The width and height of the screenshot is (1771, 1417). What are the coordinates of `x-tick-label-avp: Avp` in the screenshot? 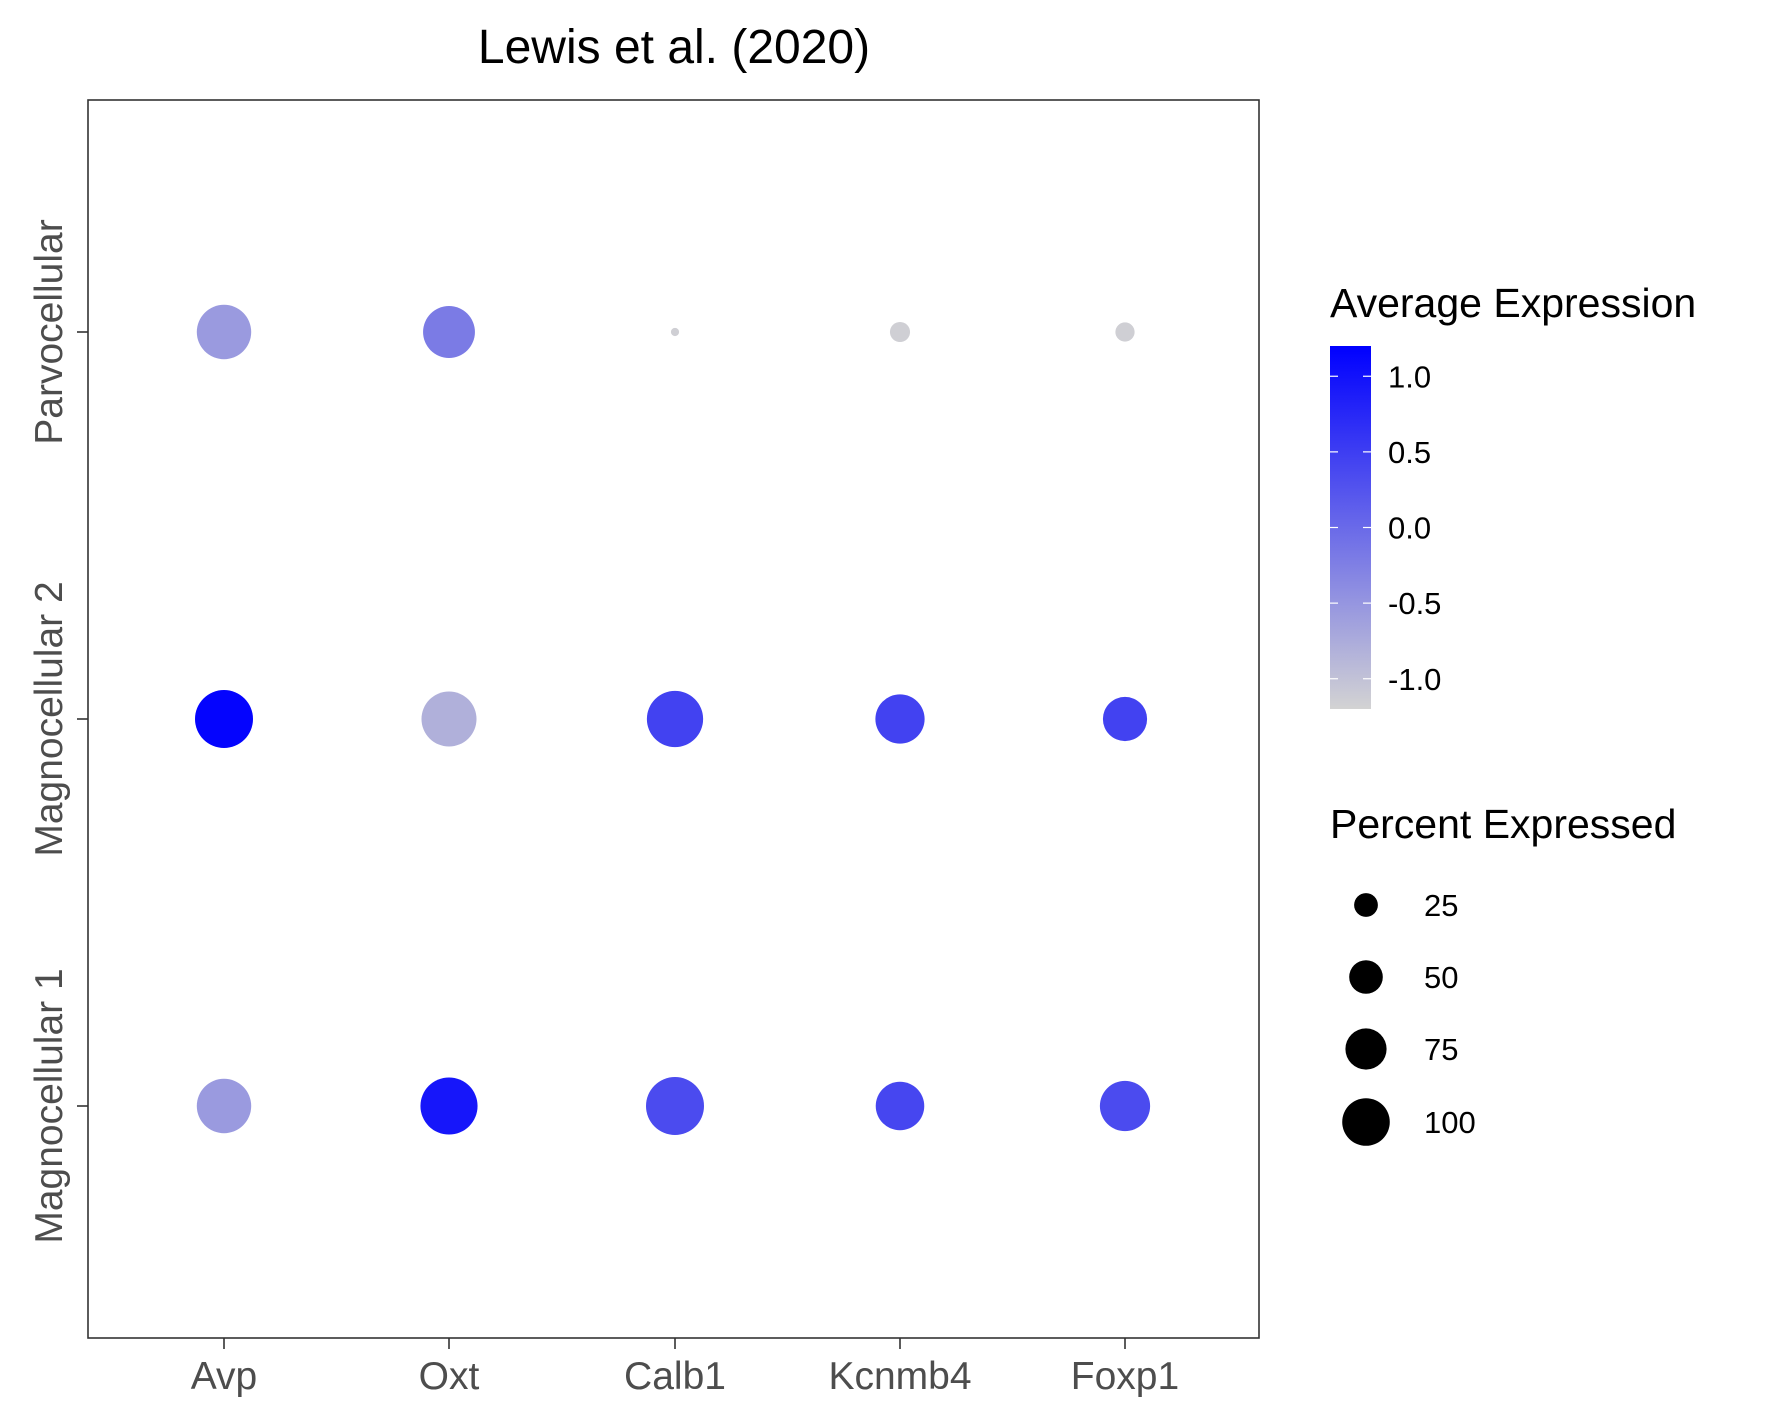 It's located at (224, 1376).